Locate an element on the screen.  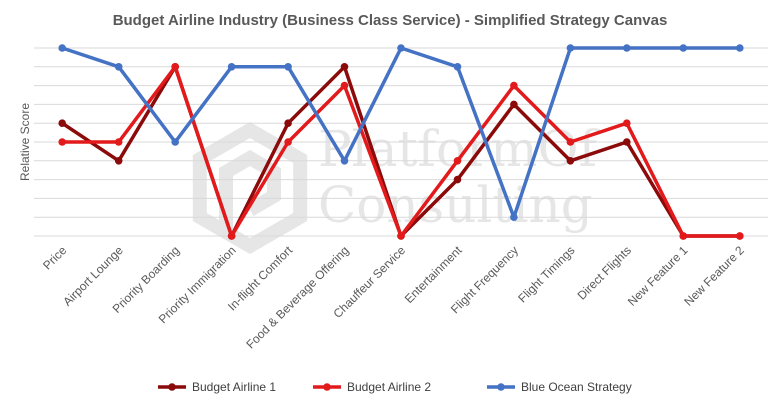
legend-item: Blue Ocean Strategy is located at coordinates (559, 387).